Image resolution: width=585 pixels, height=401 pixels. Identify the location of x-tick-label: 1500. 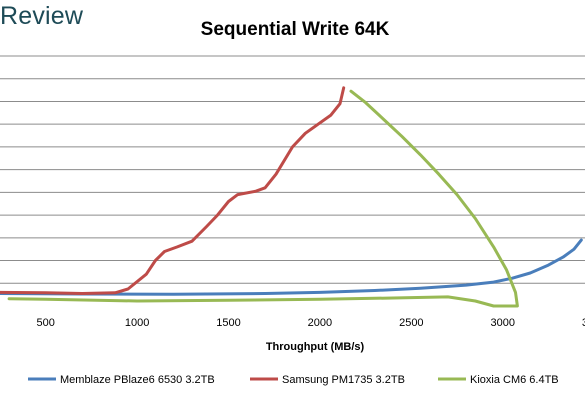
(228, 323).